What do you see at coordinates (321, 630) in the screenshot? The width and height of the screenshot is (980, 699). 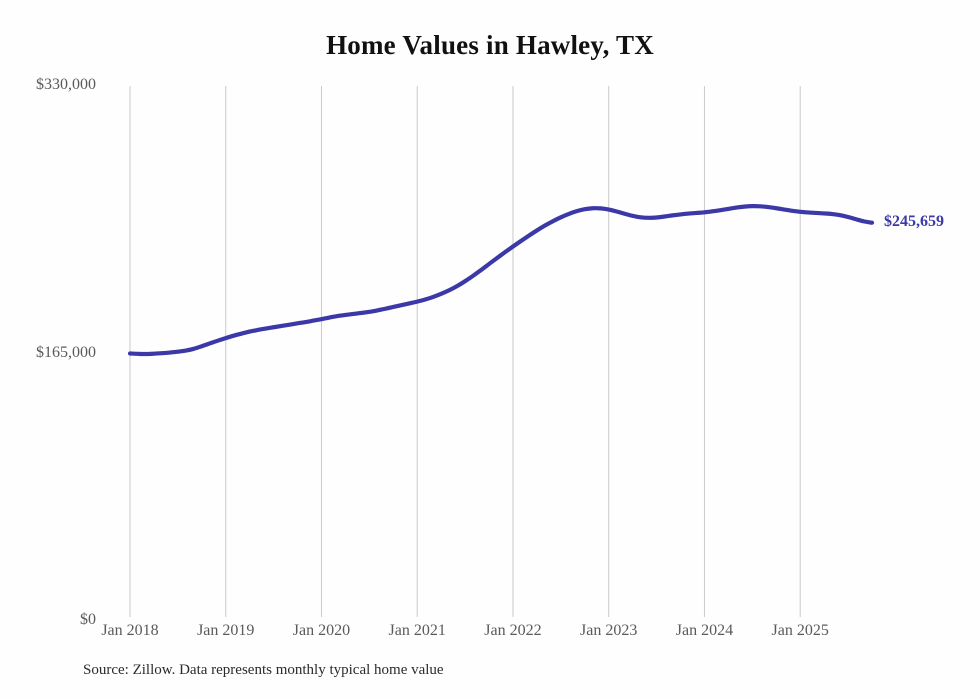 I see `xtick-label: Jan 2020` at bounding box center [321, 630].